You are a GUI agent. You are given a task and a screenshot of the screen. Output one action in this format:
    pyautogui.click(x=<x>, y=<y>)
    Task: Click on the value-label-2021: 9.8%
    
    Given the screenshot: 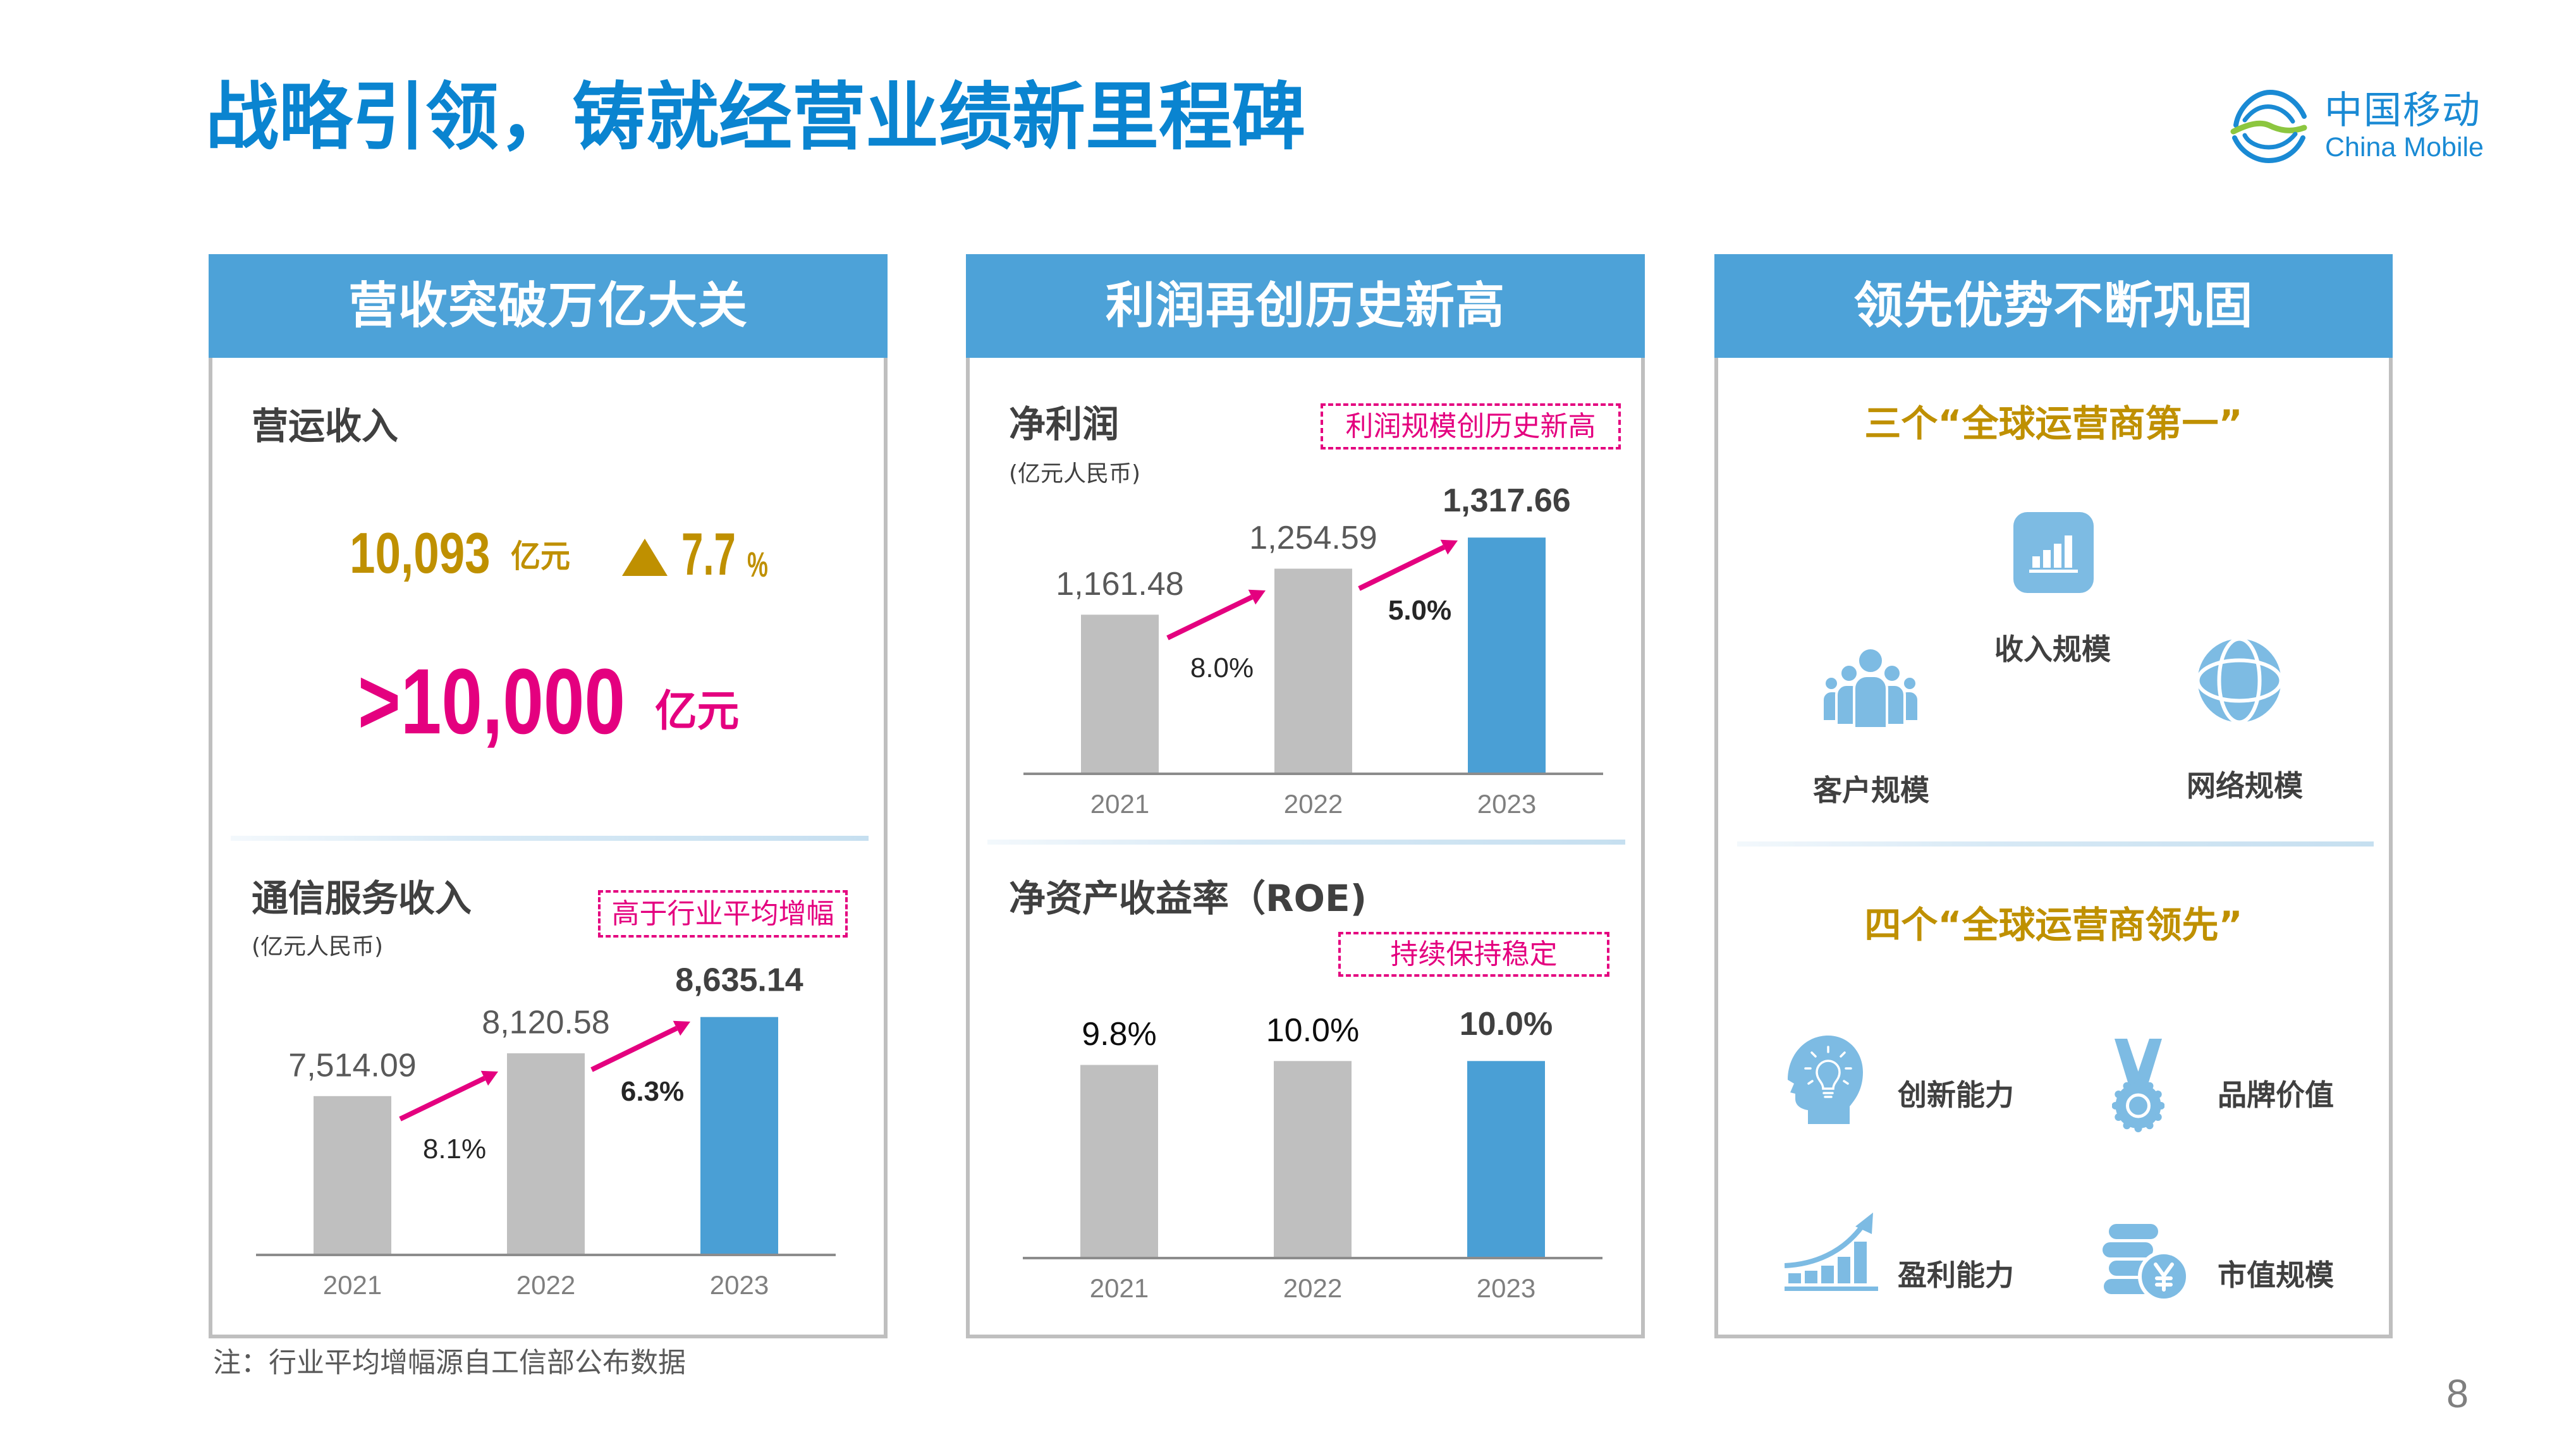 What is the action you would take?
    pyautogui.click(x=1119, y=1034)
    